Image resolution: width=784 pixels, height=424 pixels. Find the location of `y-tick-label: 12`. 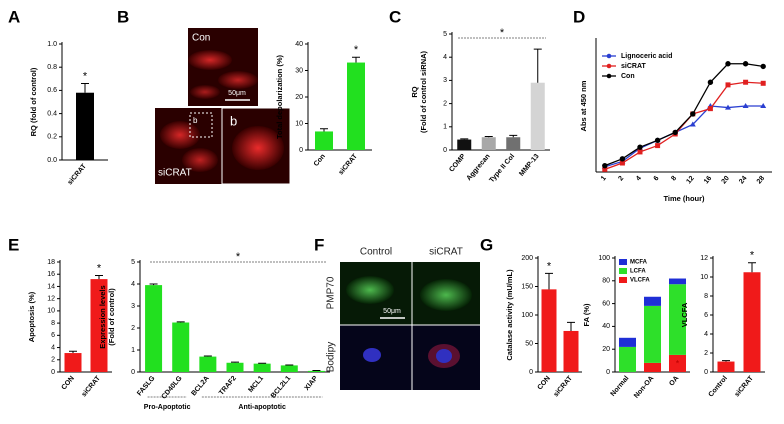

y-tick-label: 12 is located at coordinates (704, 258).